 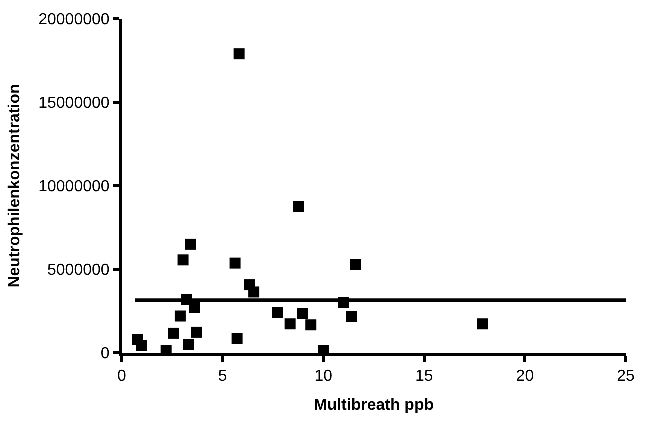 What do you see at coordinates (15, 186) in the screenshot?
I see `y-axis-title: Neutrophilenkonzentration` at bounding box center [15, 186].